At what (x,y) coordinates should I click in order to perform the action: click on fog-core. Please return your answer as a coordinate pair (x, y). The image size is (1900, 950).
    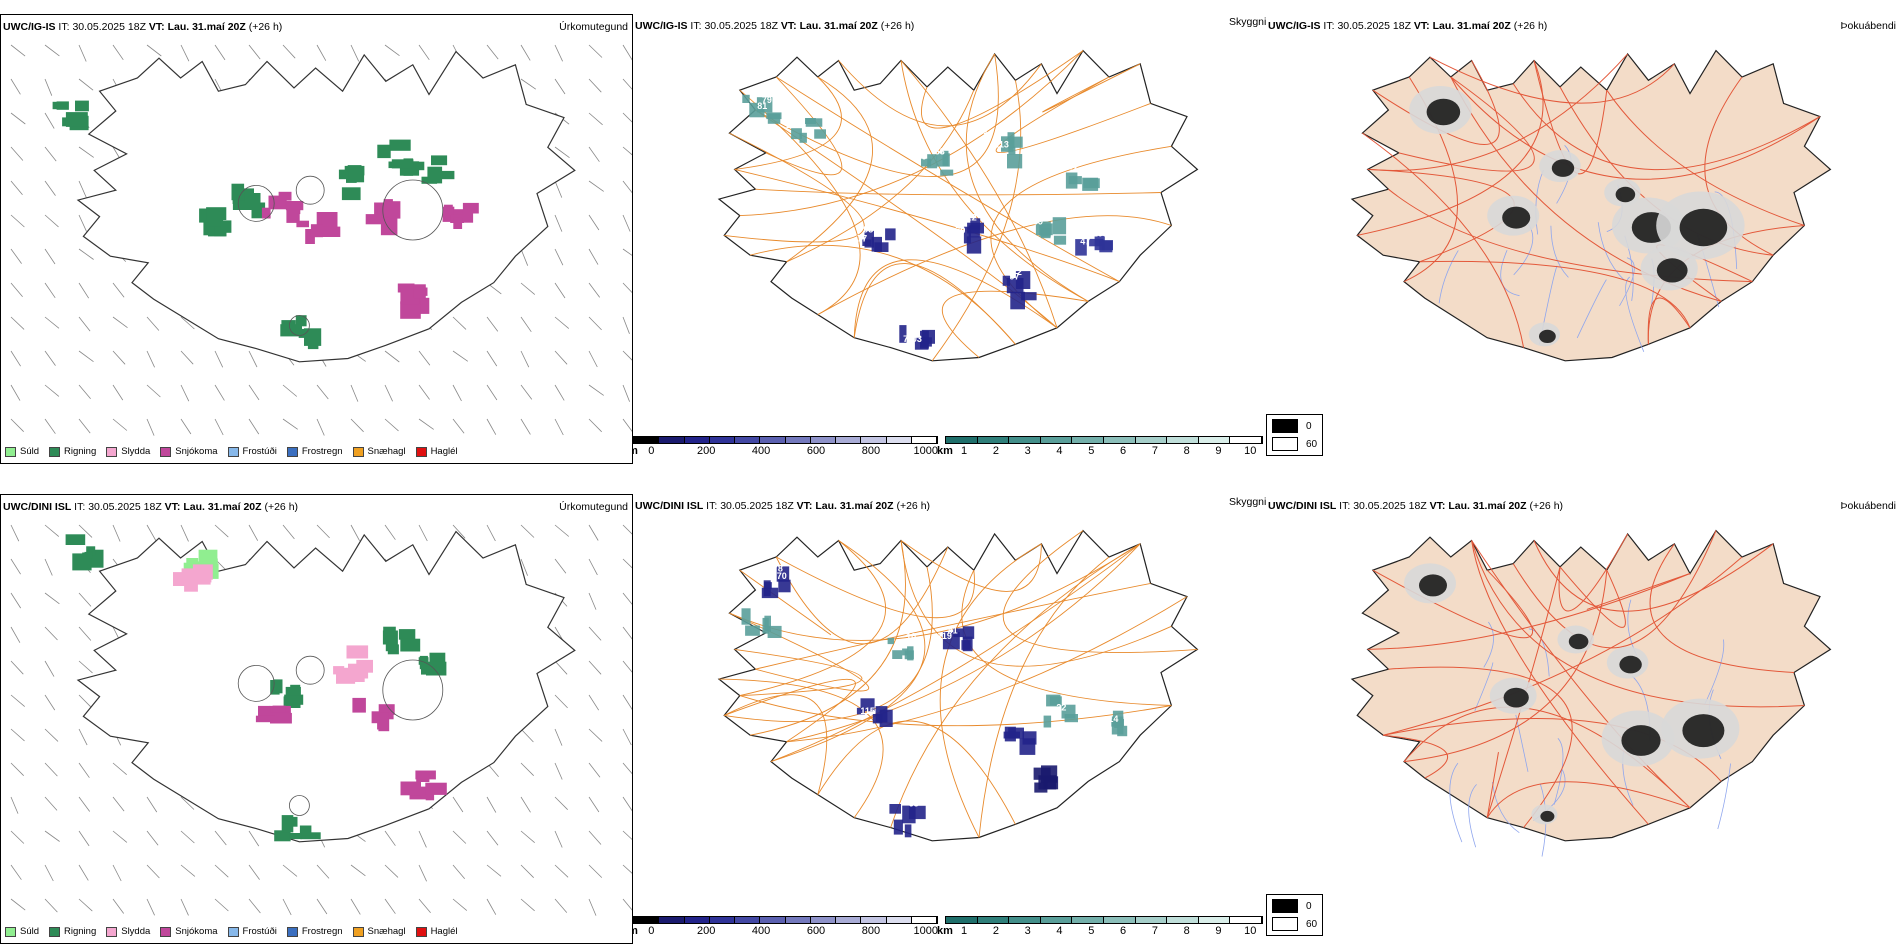
    Looking at the image, I should click on (1630, 664).